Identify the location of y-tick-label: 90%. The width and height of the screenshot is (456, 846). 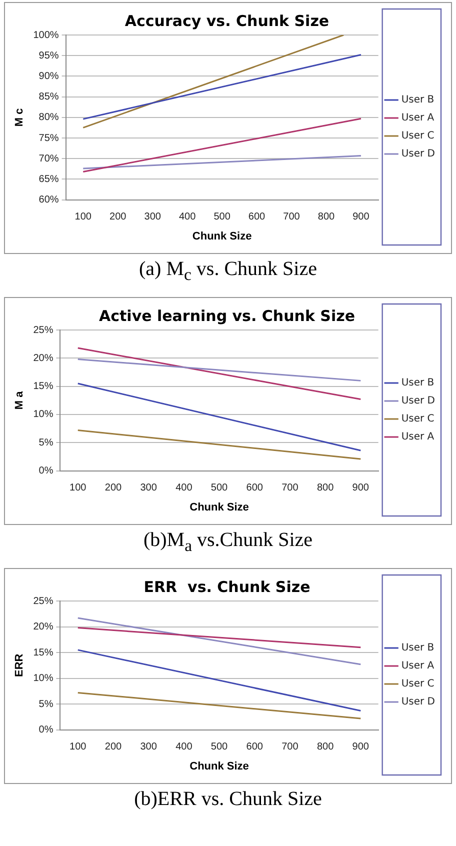
(48, 76).